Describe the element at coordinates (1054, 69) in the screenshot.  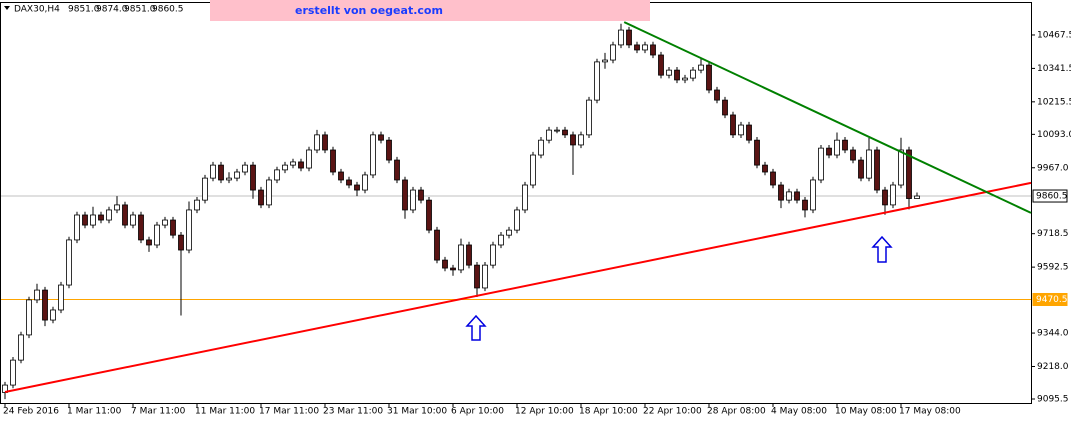
I see `y-tick-label: 10341.5` at that location.